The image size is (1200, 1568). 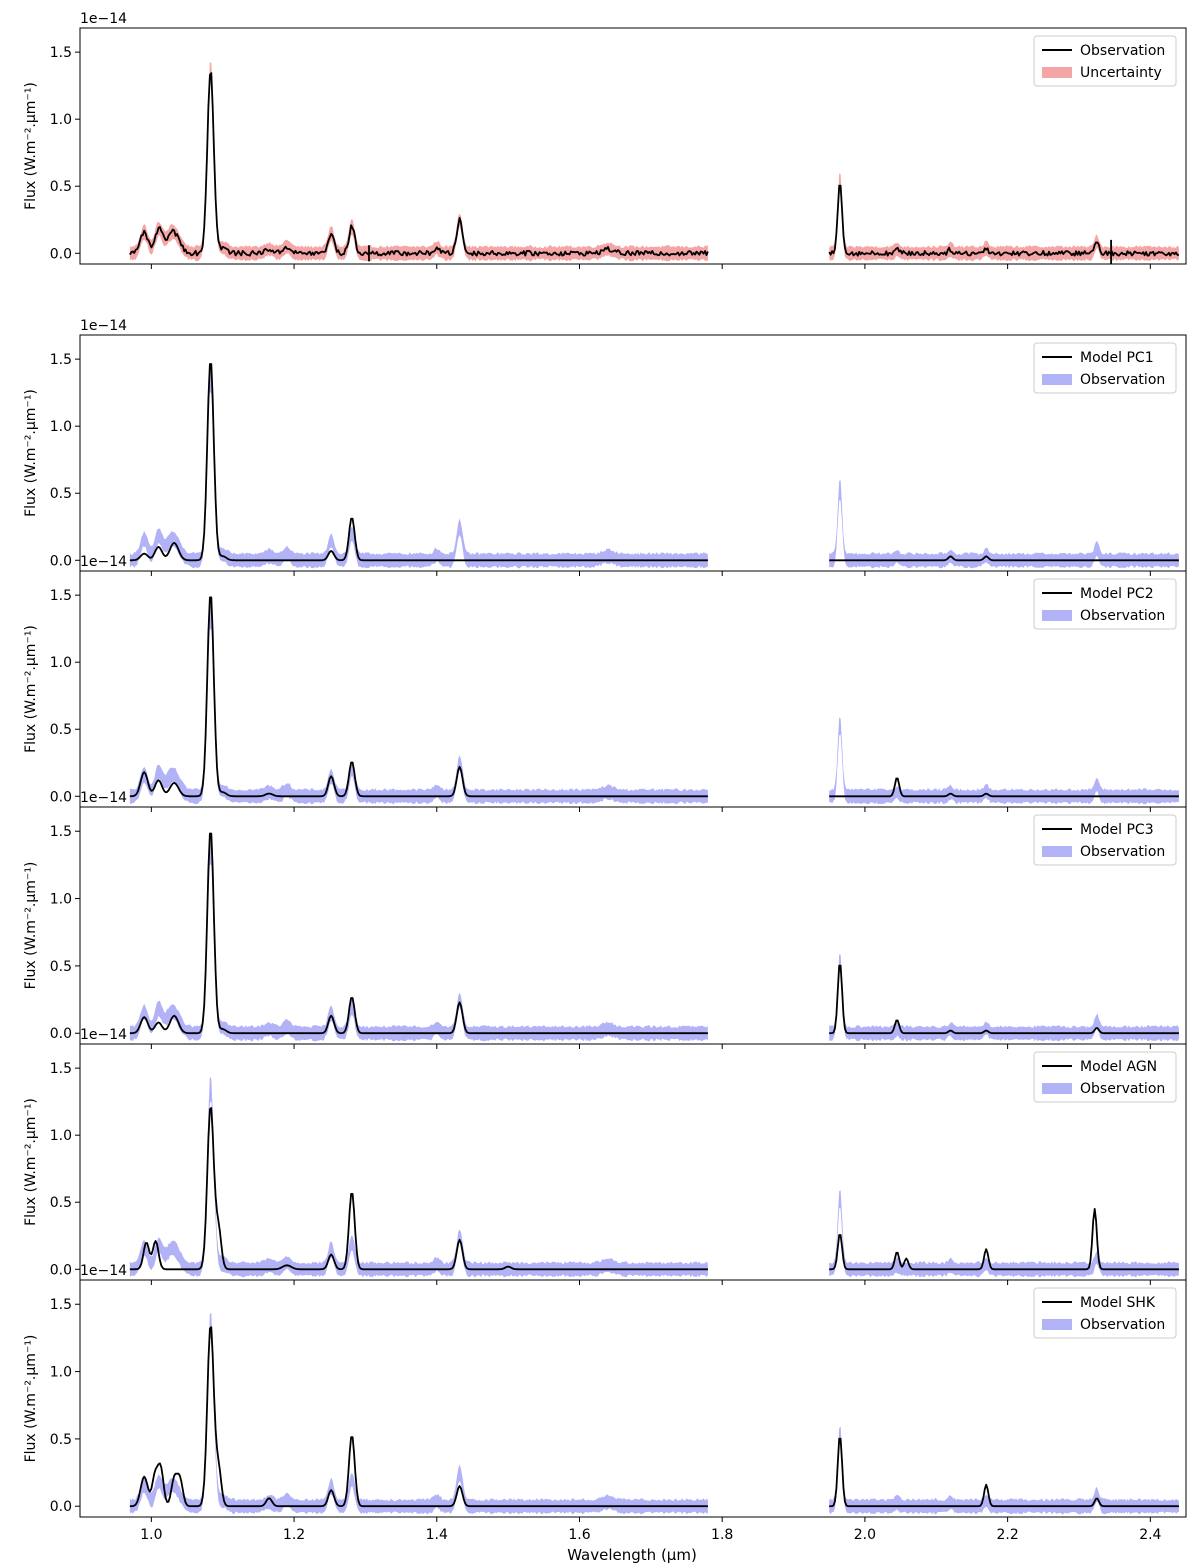 What do you see at coordinates (437, 1535) in the screenshot?
I see `x-tick-label: 1.4` at bounding box center [437, 1535].